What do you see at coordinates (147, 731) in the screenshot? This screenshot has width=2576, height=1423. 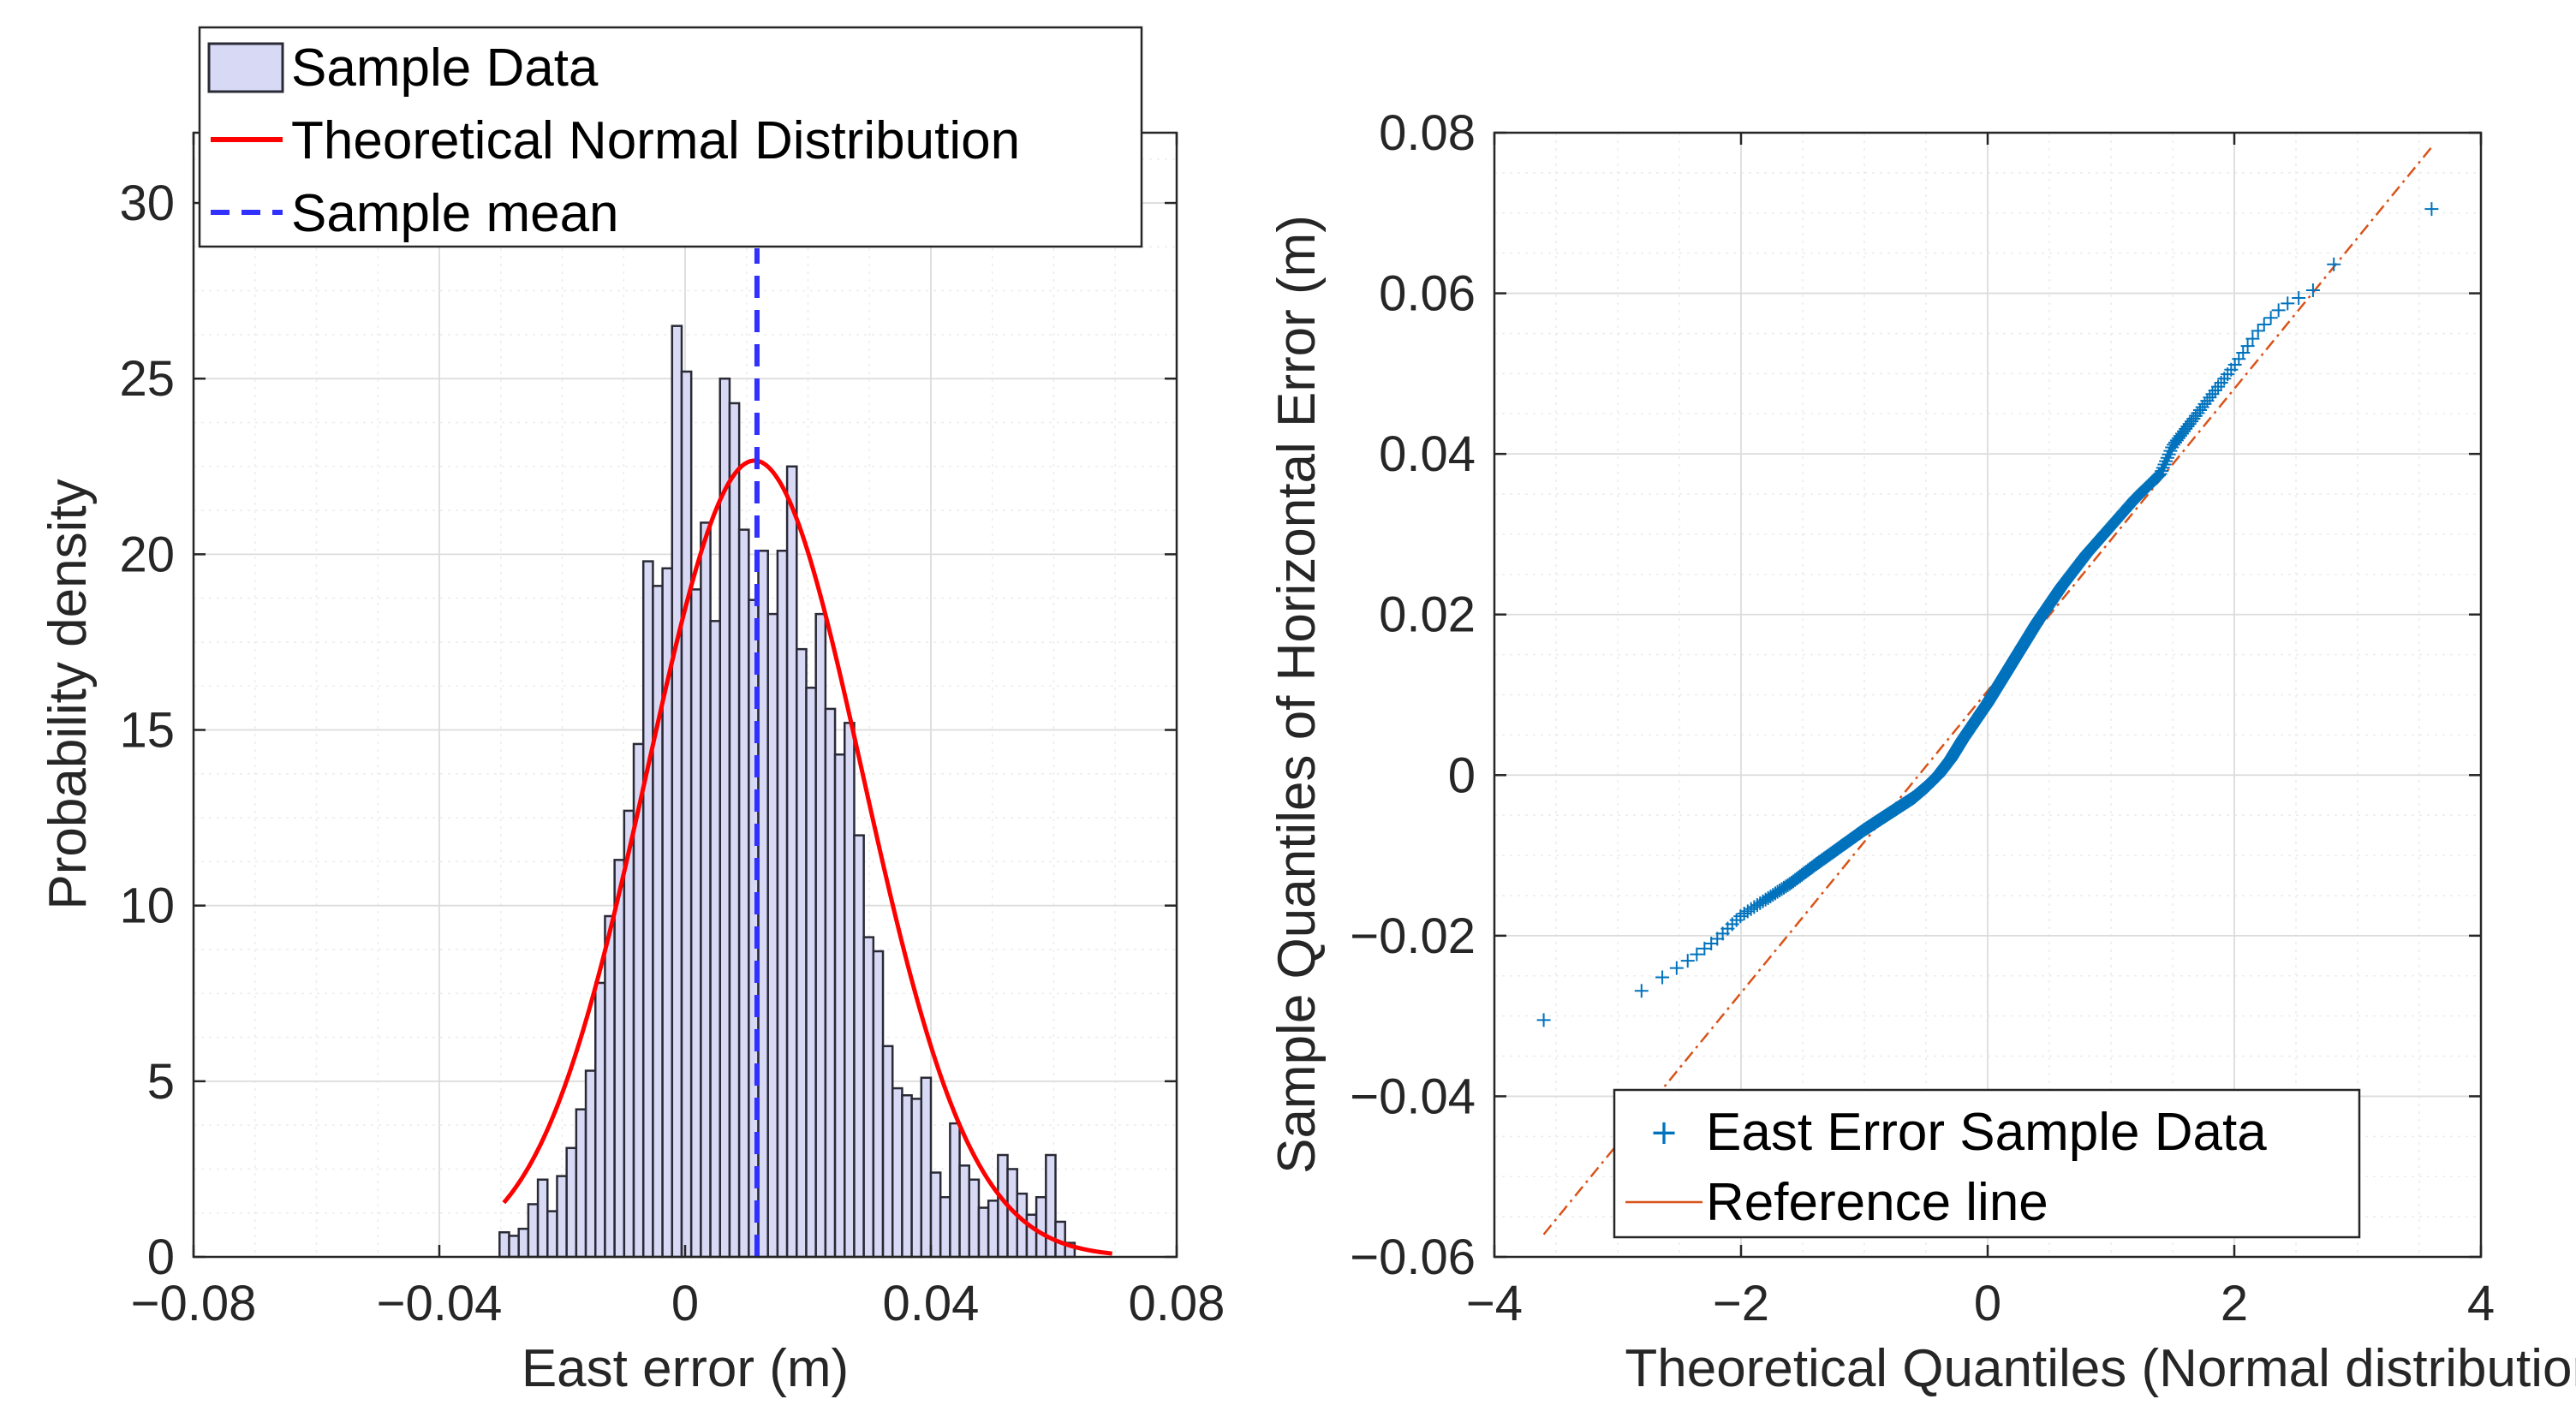 I see `histogram-y-tick-label: 15` at bounding box center [147, 731].